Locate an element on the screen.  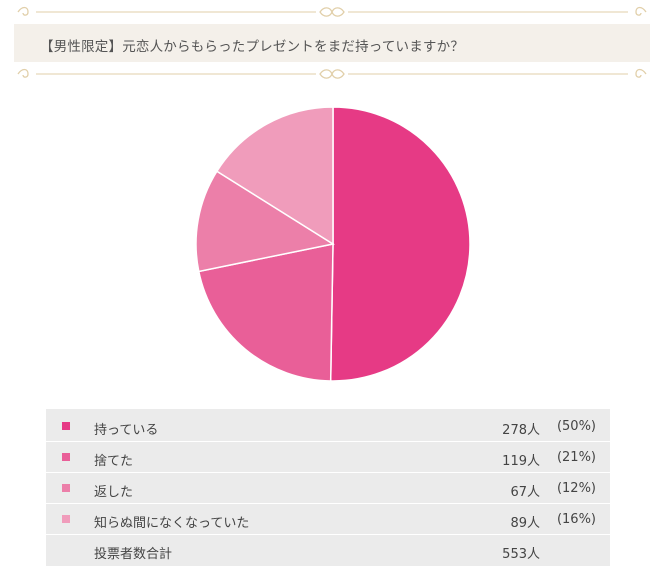
legend-percent: (50%) is located at coordinates (576, 426).